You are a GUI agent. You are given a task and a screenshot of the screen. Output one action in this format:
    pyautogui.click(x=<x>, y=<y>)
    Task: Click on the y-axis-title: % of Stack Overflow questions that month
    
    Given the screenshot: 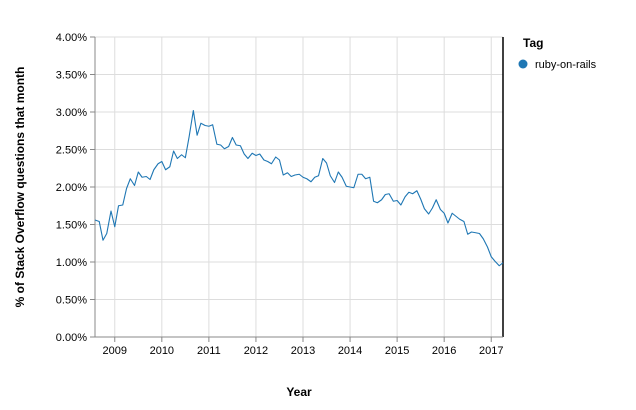 What is the action you would take?
    pyautogui.click(x=20, y=187)
    